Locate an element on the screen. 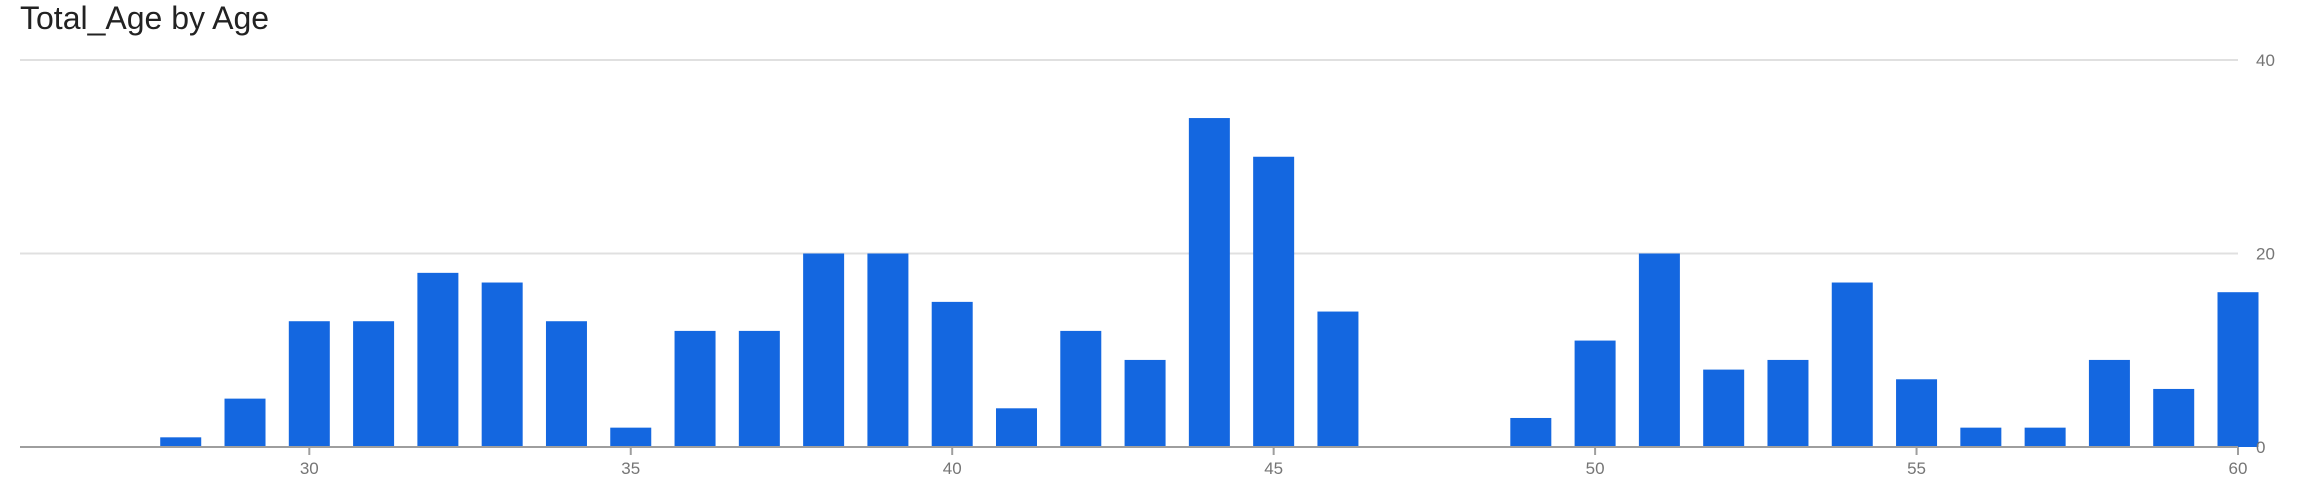 The width and height of the screenshot is (2318, 482). y-tick-label: 20 is located at coordinates (2265, 254).